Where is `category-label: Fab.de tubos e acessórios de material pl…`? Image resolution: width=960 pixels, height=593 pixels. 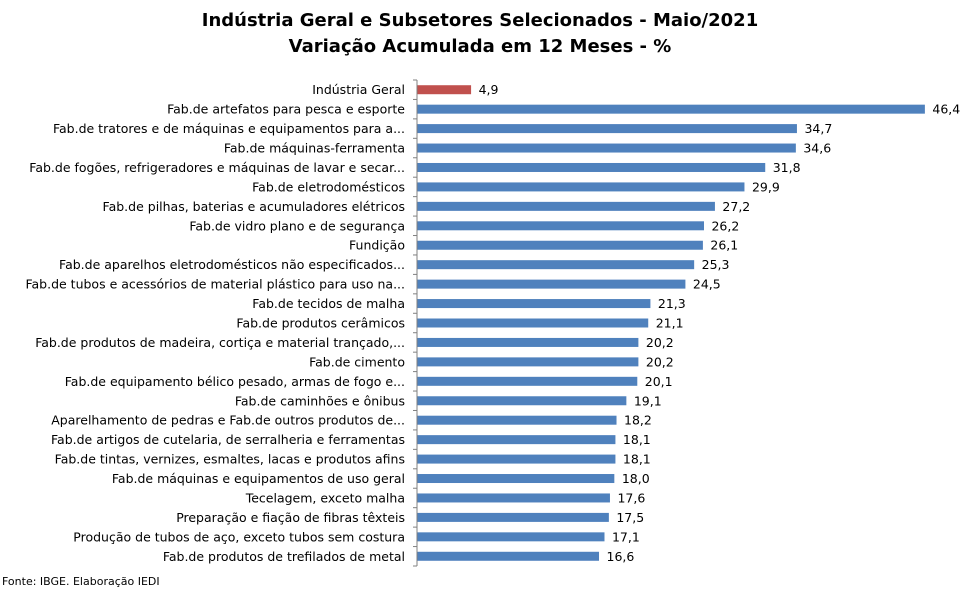
category-label: Fab.de tubos e acessórios de material pl… is located at coordinates (215, 284).